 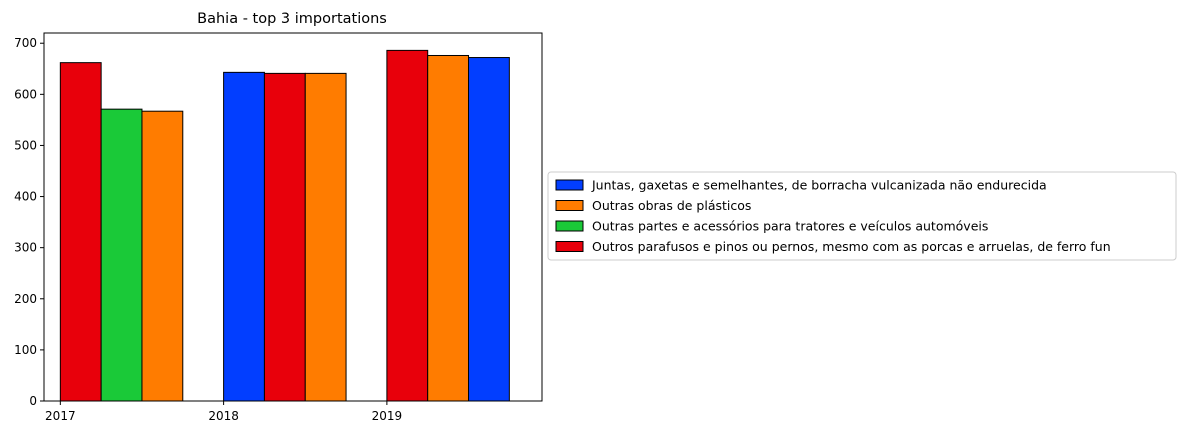 What do you see at coordinates (387, 416) in the screenshot?
I see `x-tick-label: 2019` at bounding box center [387, 416].